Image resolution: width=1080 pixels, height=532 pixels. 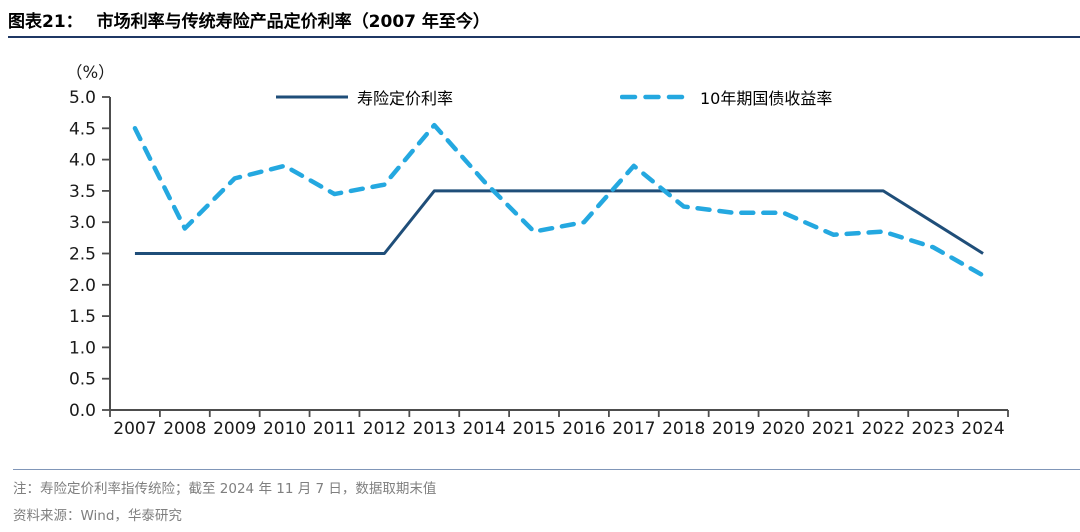 I want to click on x-axis-tick-label: 2016, so click(x=583, y=429).